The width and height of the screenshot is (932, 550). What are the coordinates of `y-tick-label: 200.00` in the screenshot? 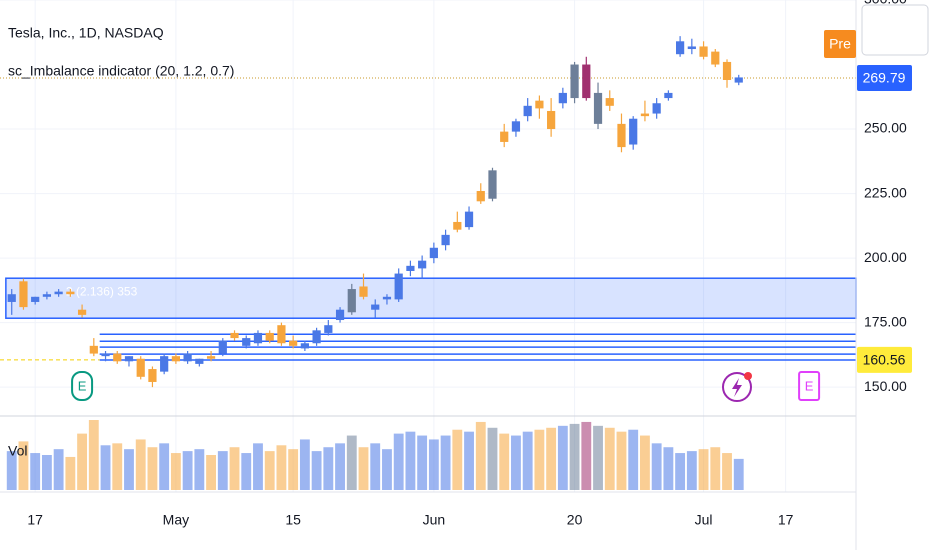 It's located at (885, 257).